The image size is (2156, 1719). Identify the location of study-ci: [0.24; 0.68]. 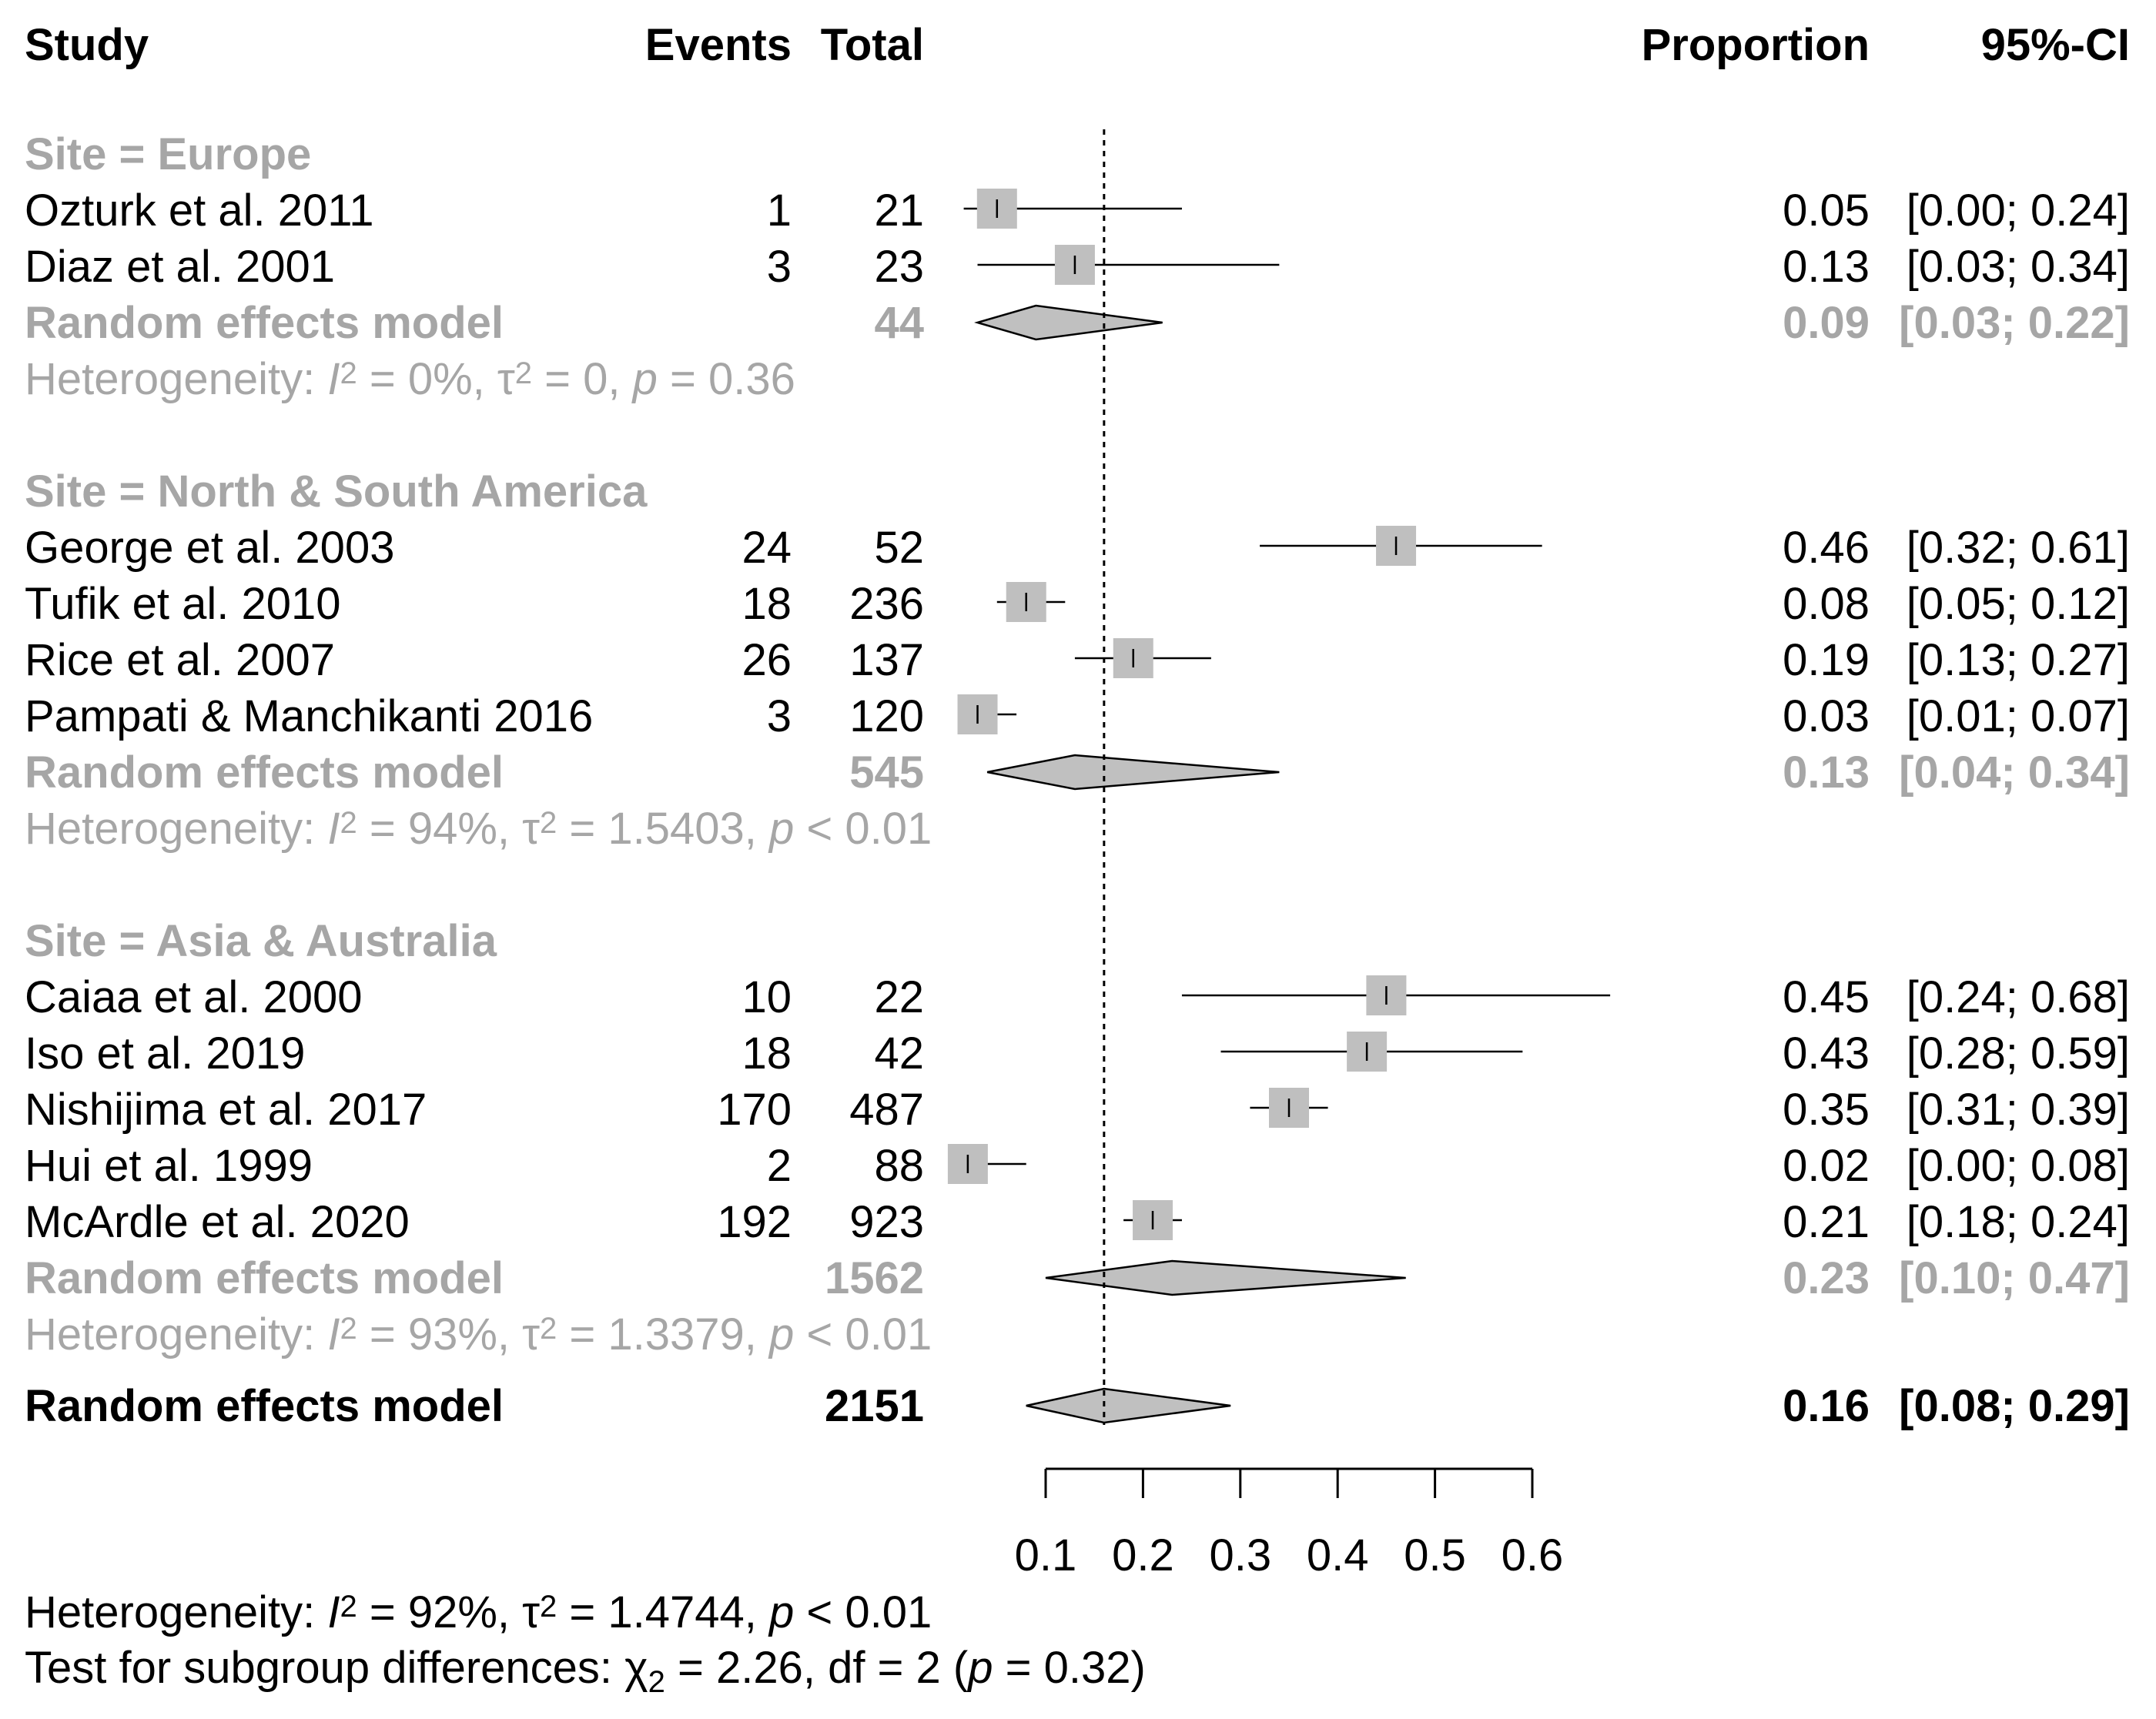
(2019, 997).